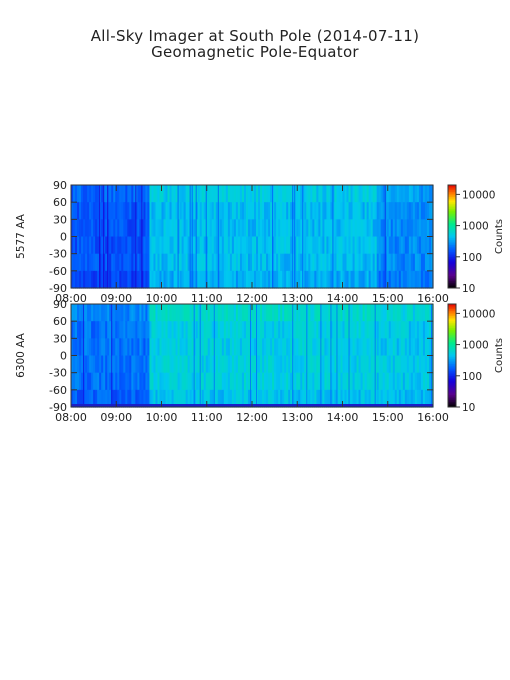  What do you see at coordinates (255, 52) in the screenshot?
I see `chart-subtitle: Geomagnetic Pole-Equator` at bounding box center [255, 52].